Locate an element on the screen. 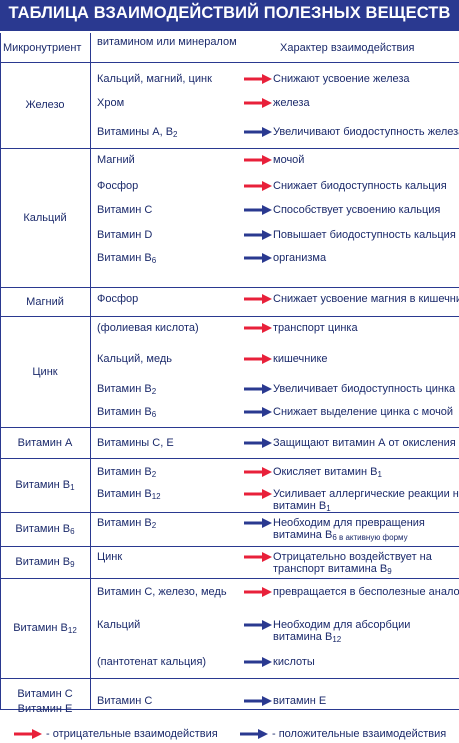 The image size is (459, 743). interaction-partner: (пантотенат кальция) is located at coordinates (152, 662).